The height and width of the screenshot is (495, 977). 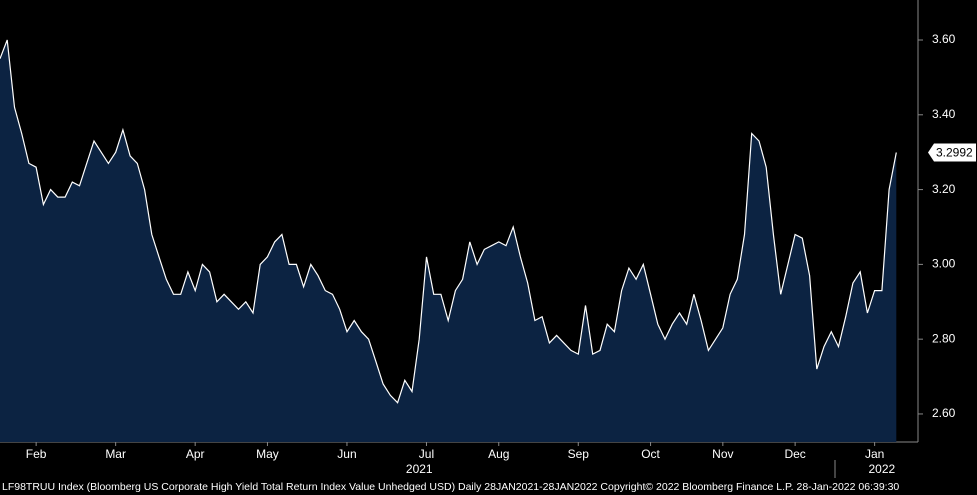 What do you see at coordinates (36, 454) in the screenshot?
I see `x-tick-label: Feb` at bounding box center [36, 454].